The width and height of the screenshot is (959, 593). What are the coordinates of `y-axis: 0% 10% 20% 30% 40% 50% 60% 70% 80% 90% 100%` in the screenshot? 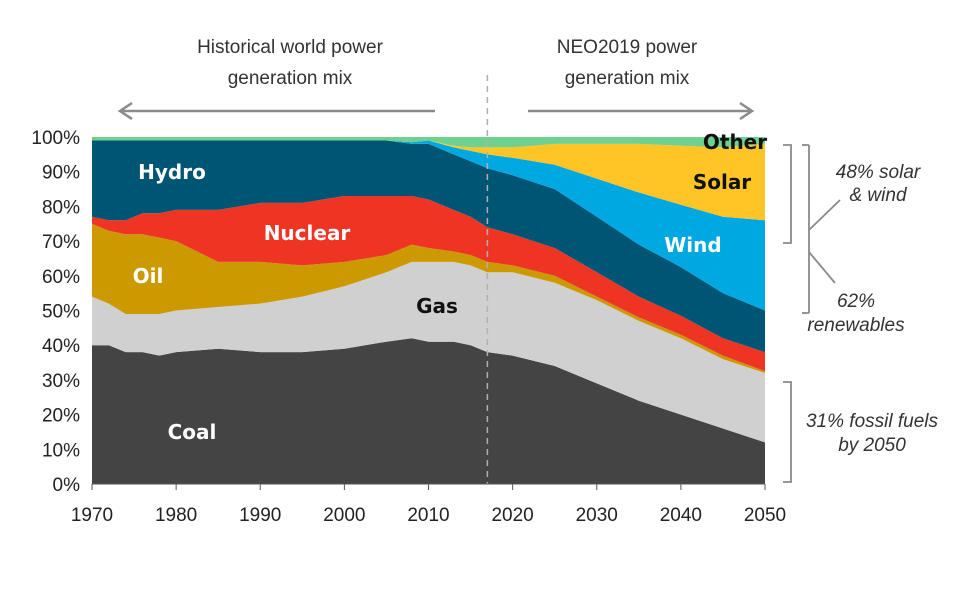 It's located at (55, 312).